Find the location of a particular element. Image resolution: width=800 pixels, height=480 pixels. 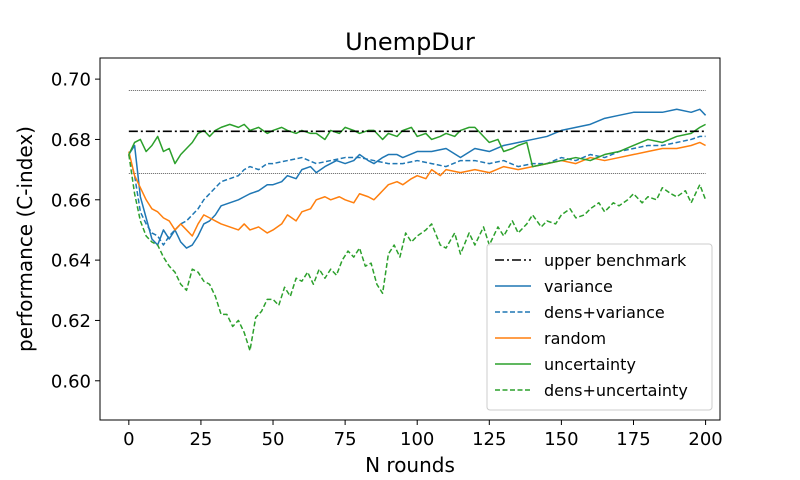

x-tick-label: 0 is located at coordinates (128, 439).